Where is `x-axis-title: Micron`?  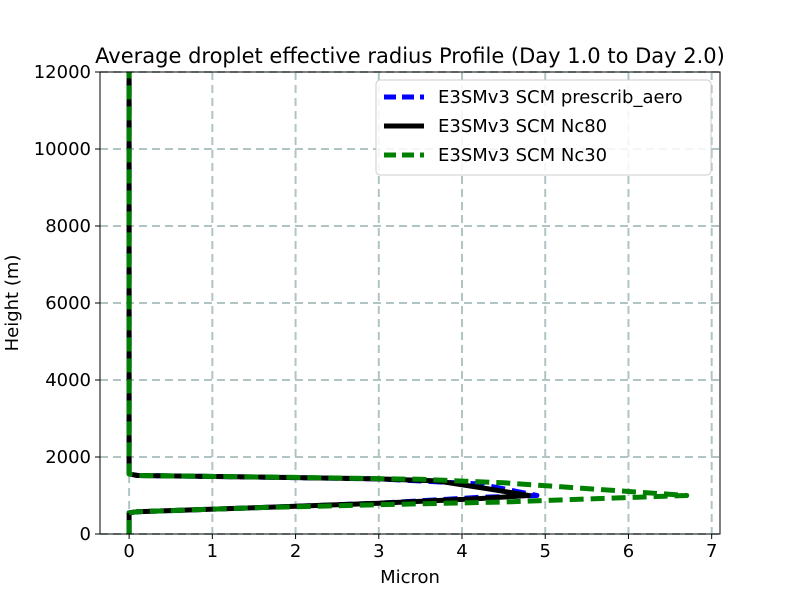 x-axis-title: Micron is located at coordinates (410, 577).